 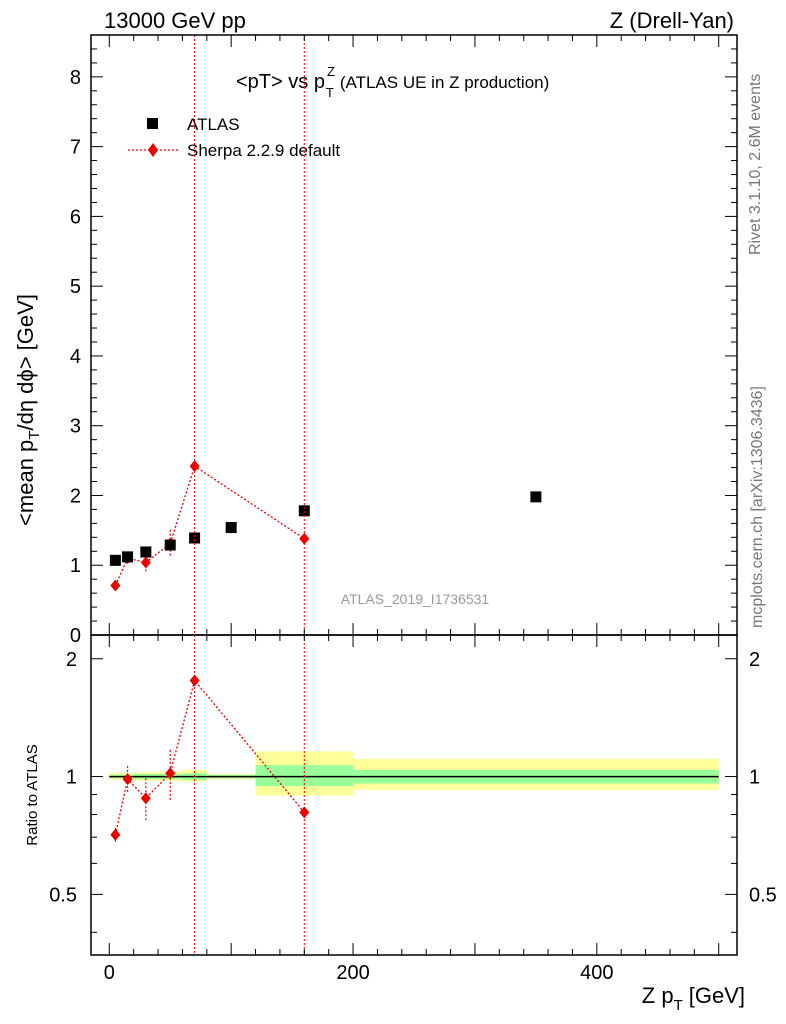 What do you see at coordinates (280, 82) in the screenshot?
I see `plot-title-main: <pT> vs p` at bounding box center [280, 82].